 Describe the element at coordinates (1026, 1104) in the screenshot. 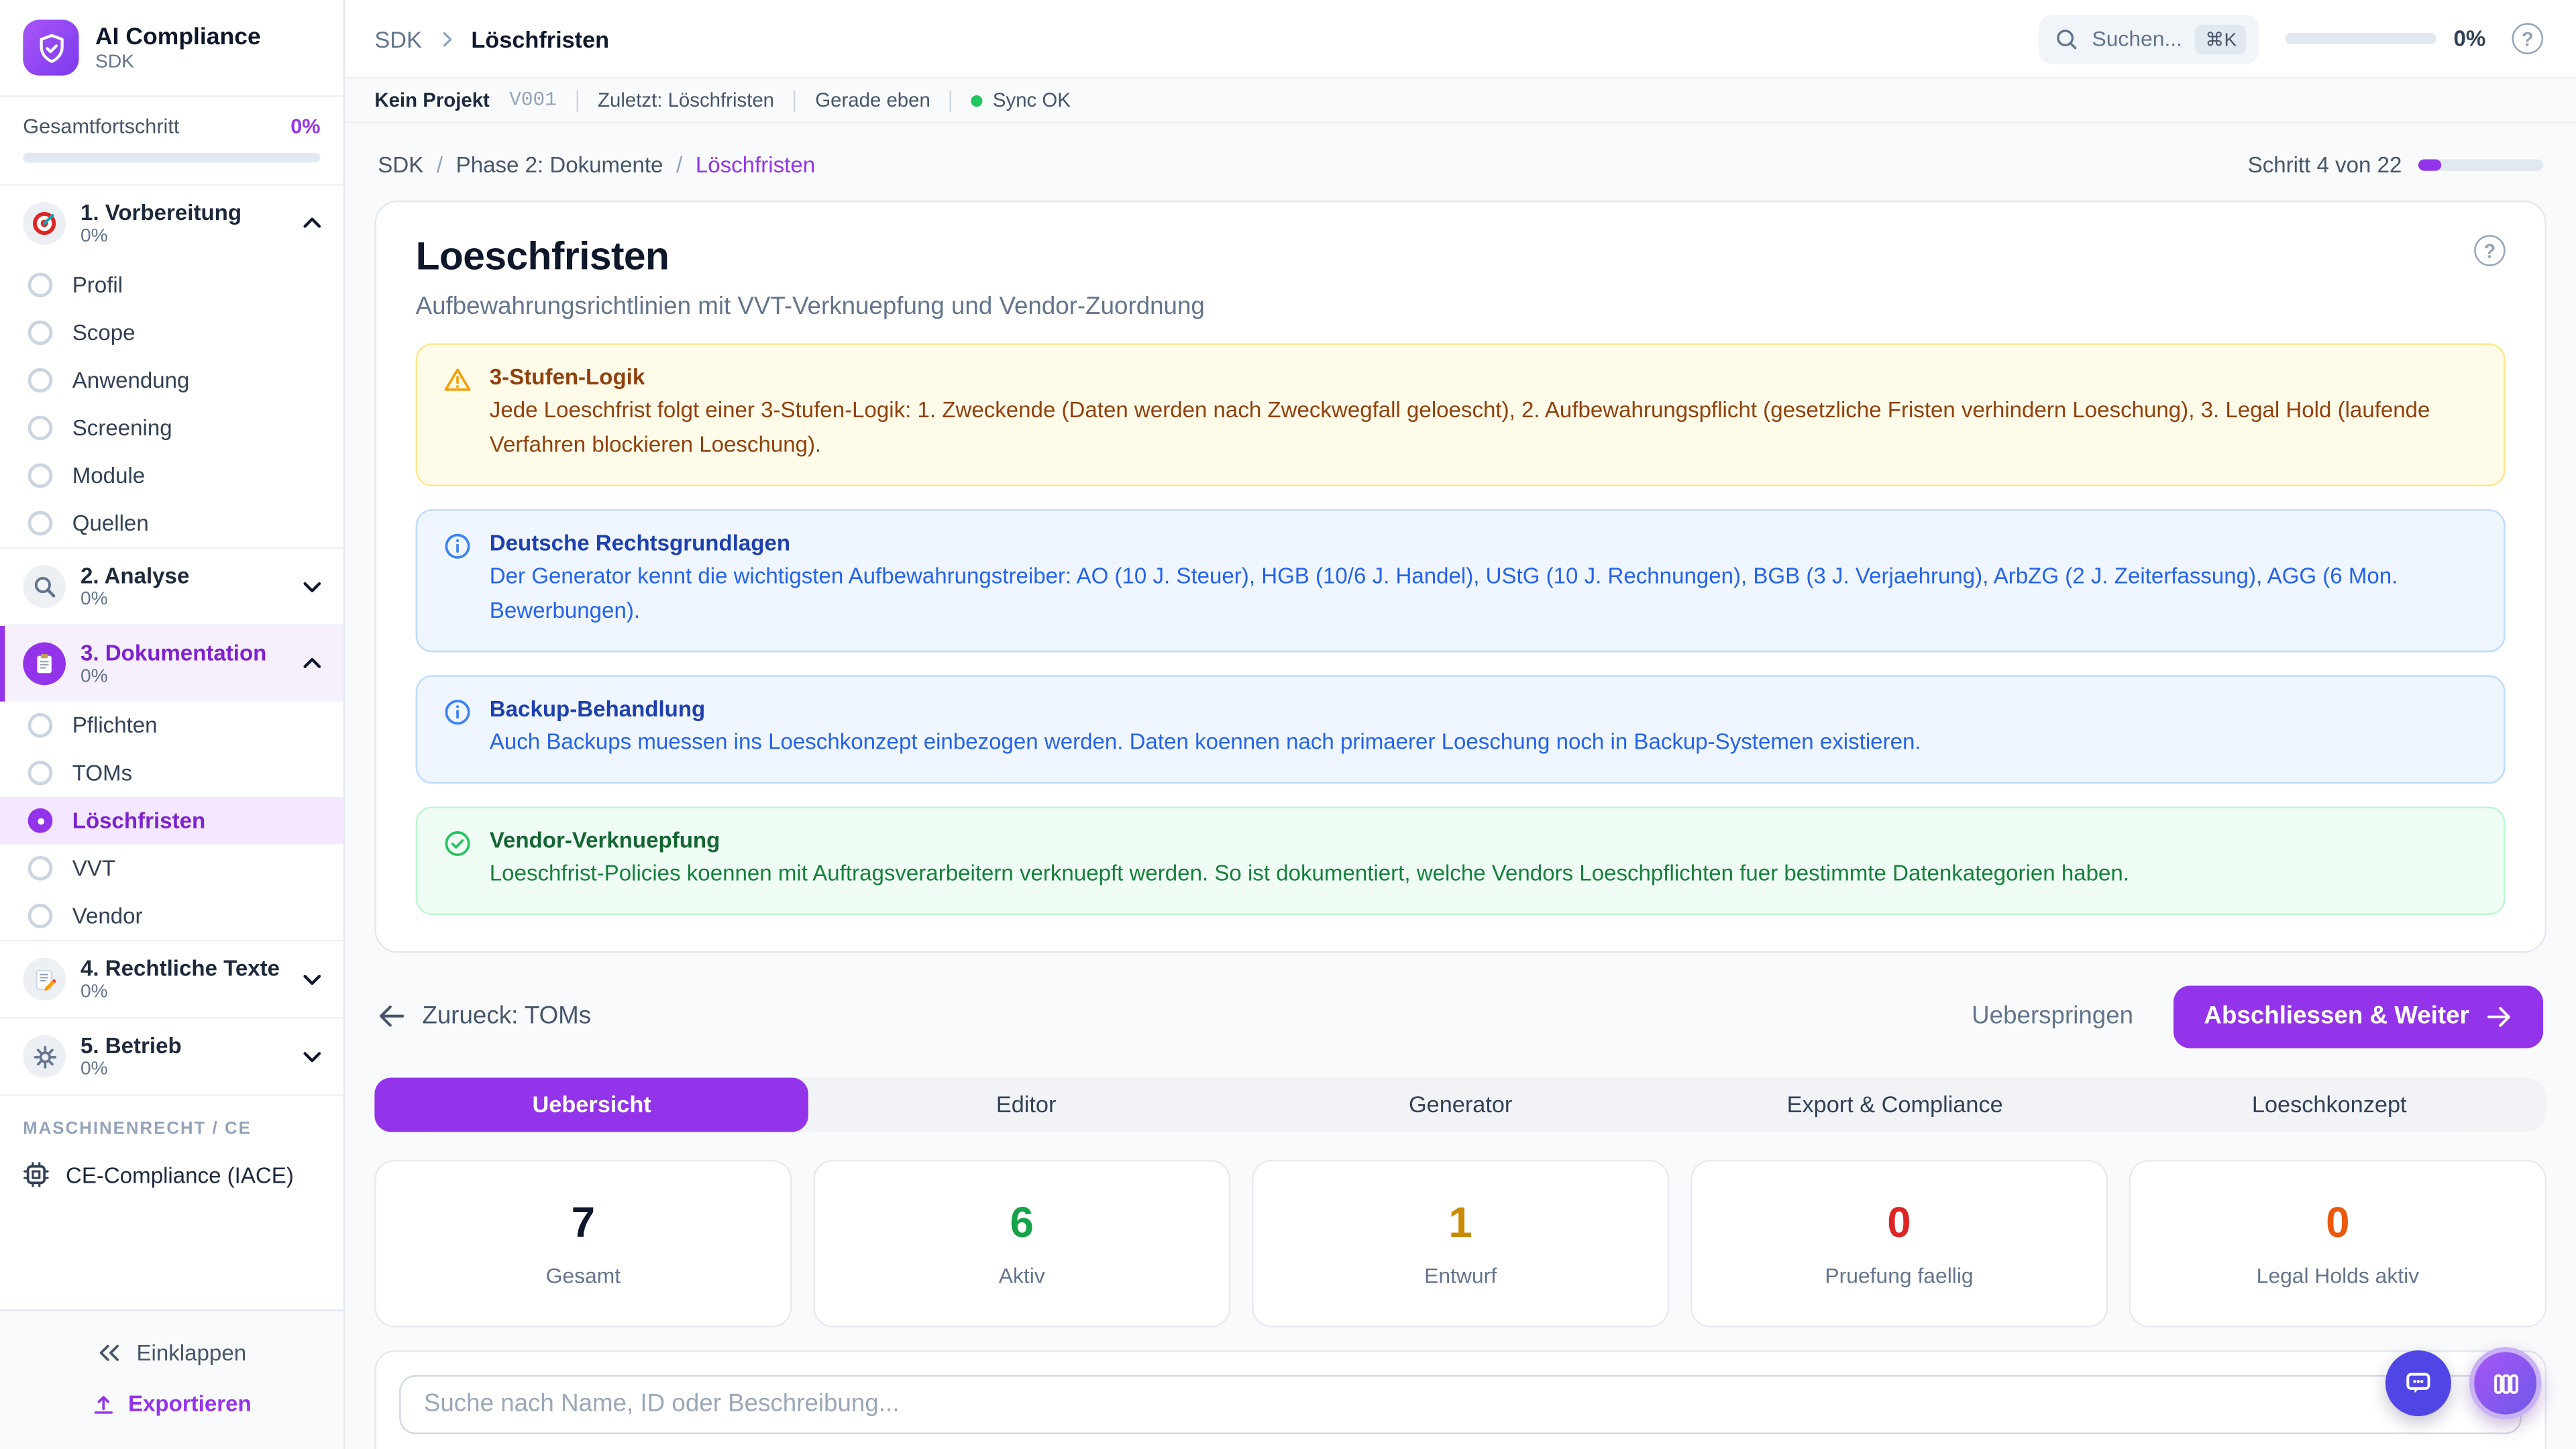

I see `tab-editor: Editor` at that location.